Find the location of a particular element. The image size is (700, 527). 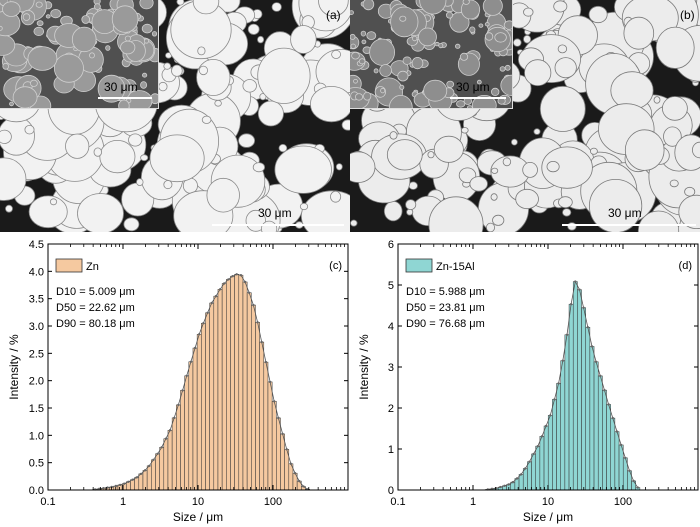

y-tick-label: 1 is located at coordinates (391, 450).